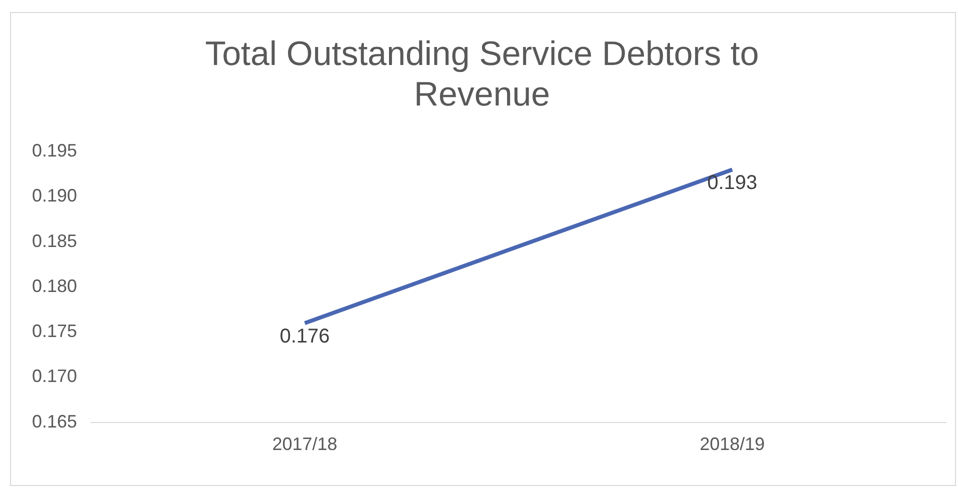 The width and height of the screenshot is (958, 488). I want to click on y-tick-label: 0.175, so click(55, 331).